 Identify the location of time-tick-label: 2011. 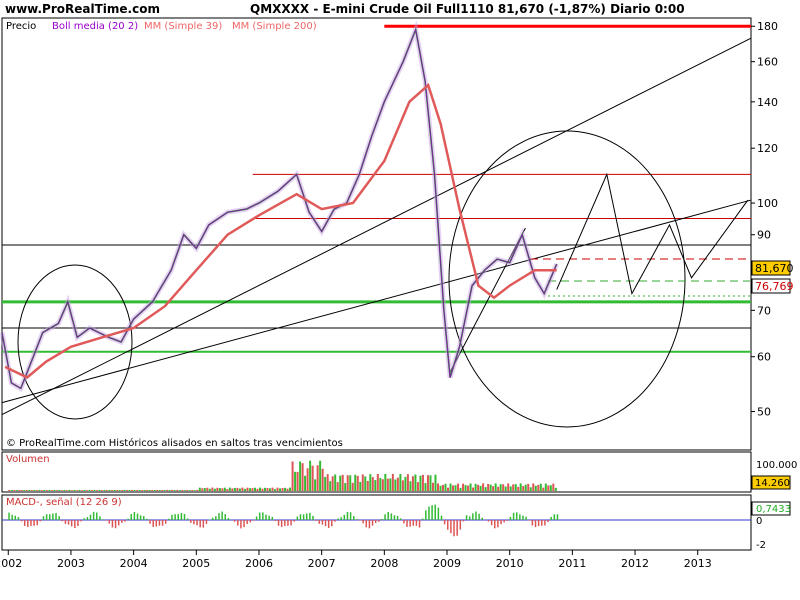
(572, 563).